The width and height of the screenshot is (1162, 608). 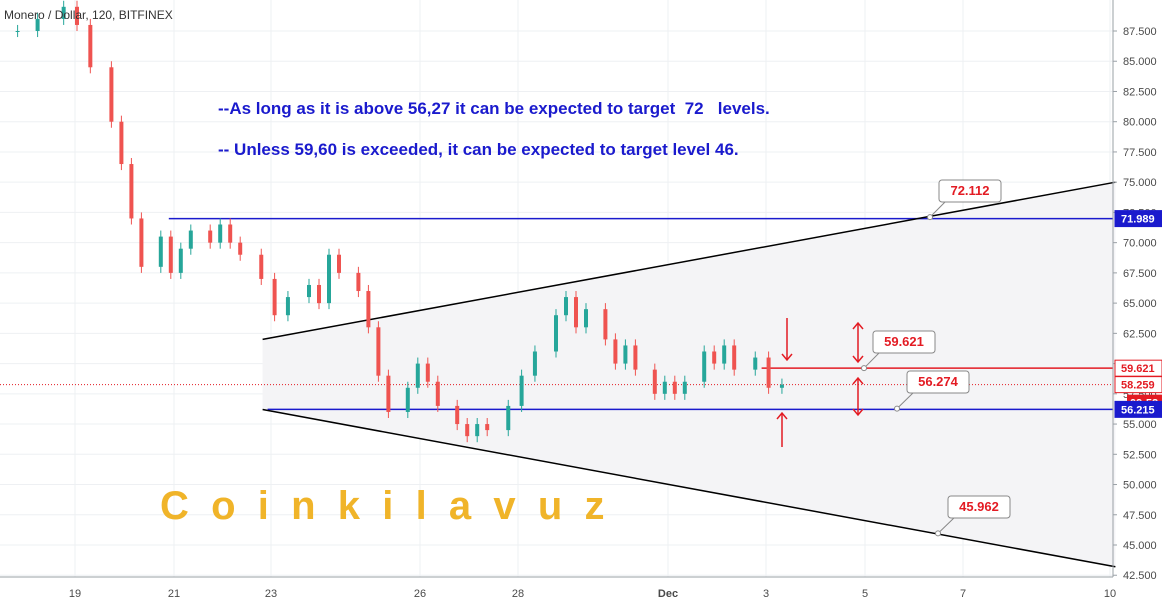 What do you see at coordinates (1140, 32) in the screenshot?
I see `y-tick-label: 87.500` at bounding box center [1140, 32].